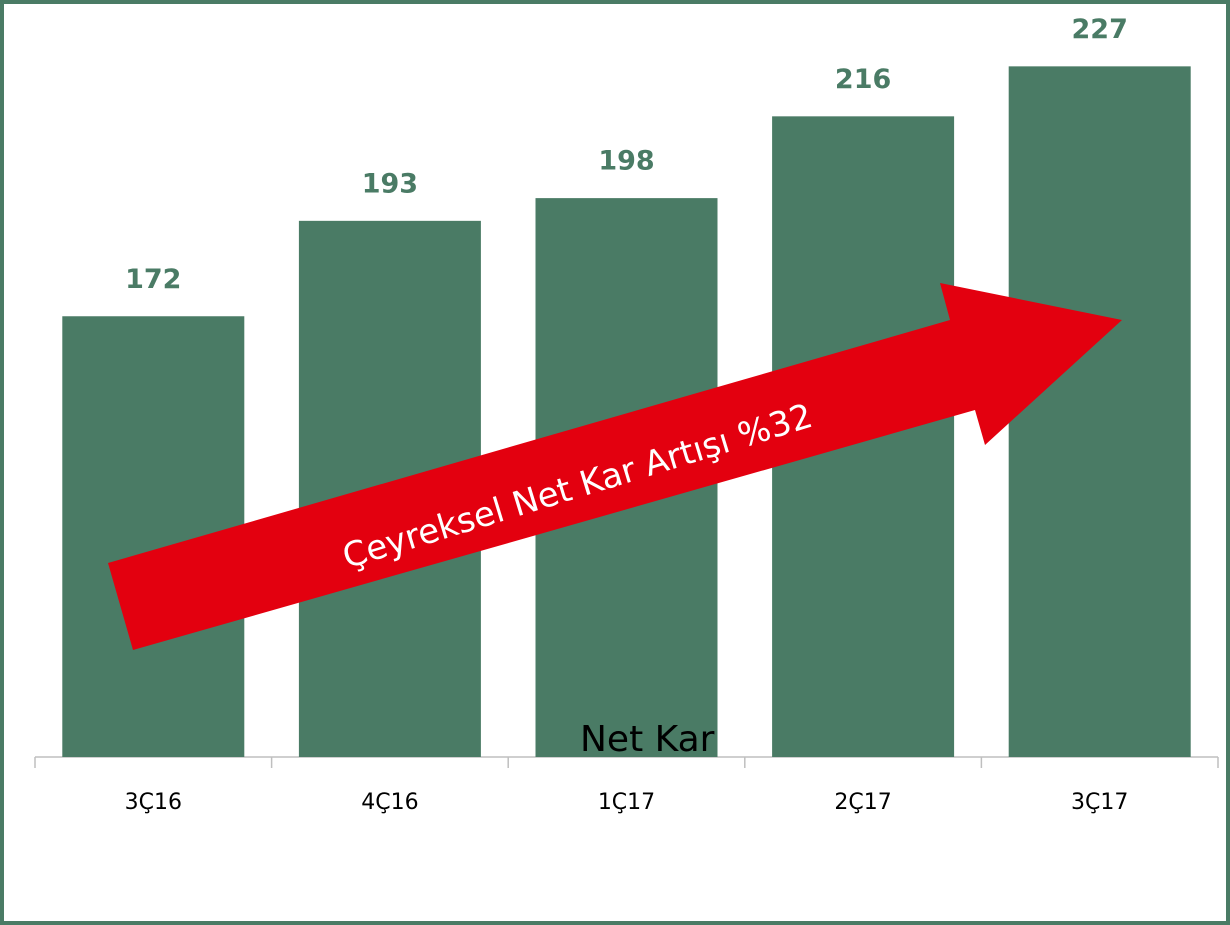  What do you see at coordinates (1100, 29) in the screenshot?
I see `data-label: 227` at bounding box center [1100, 29].